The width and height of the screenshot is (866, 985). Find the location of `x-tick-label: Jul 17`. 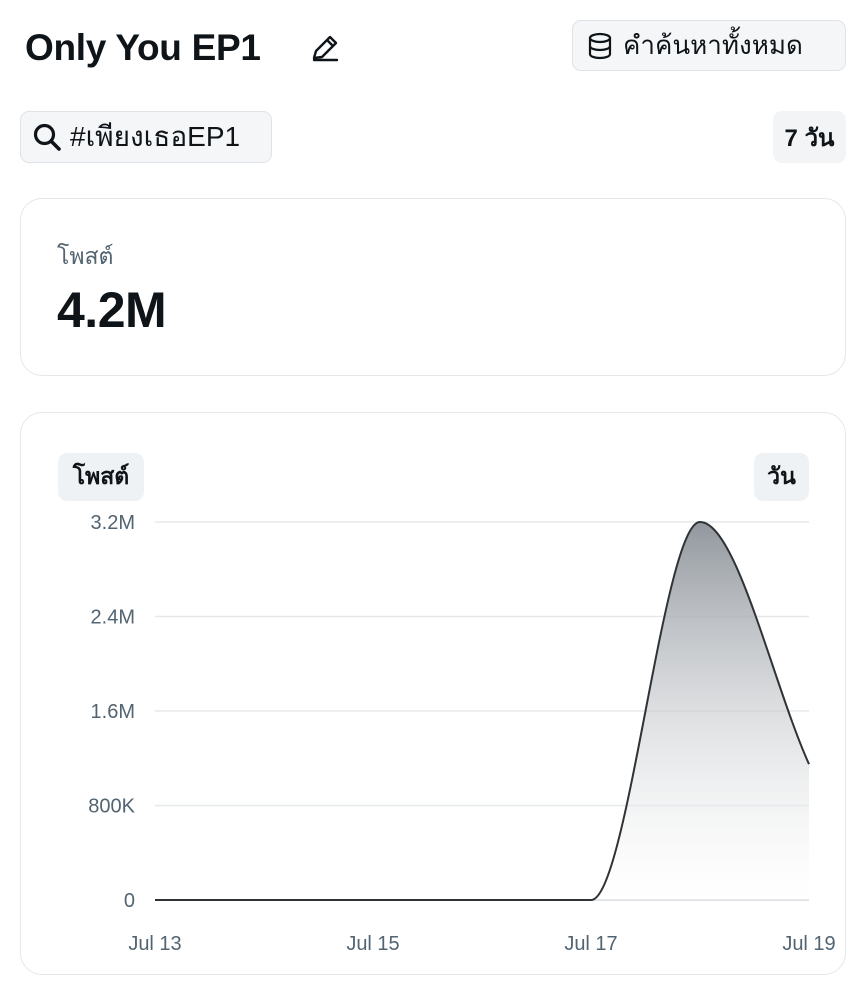

x-tick-label: Jul 17 is located at coordinates (590, 944).